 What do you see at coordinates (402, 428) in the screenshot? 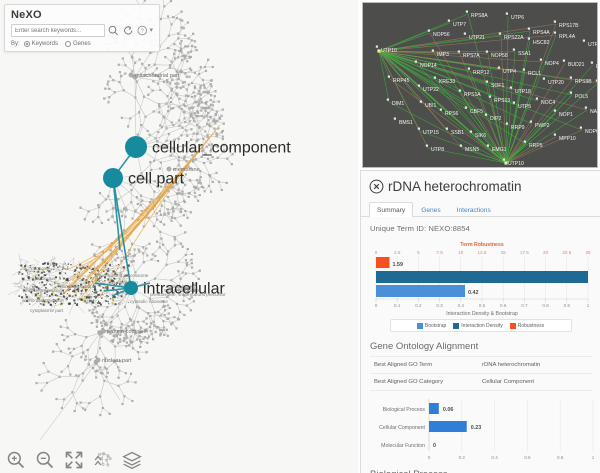
I see `svg-text: Cellular Component` at bounding box center [402, 428].